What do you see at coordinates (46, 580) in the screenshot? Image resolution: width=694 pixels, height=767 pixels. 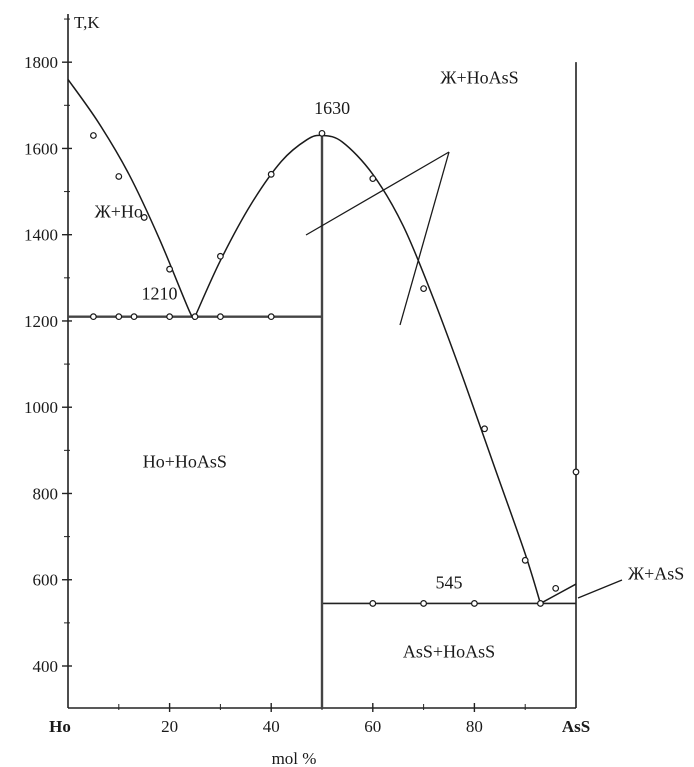 I see `y-tick-label: 600` at bounding box center [46, 580].